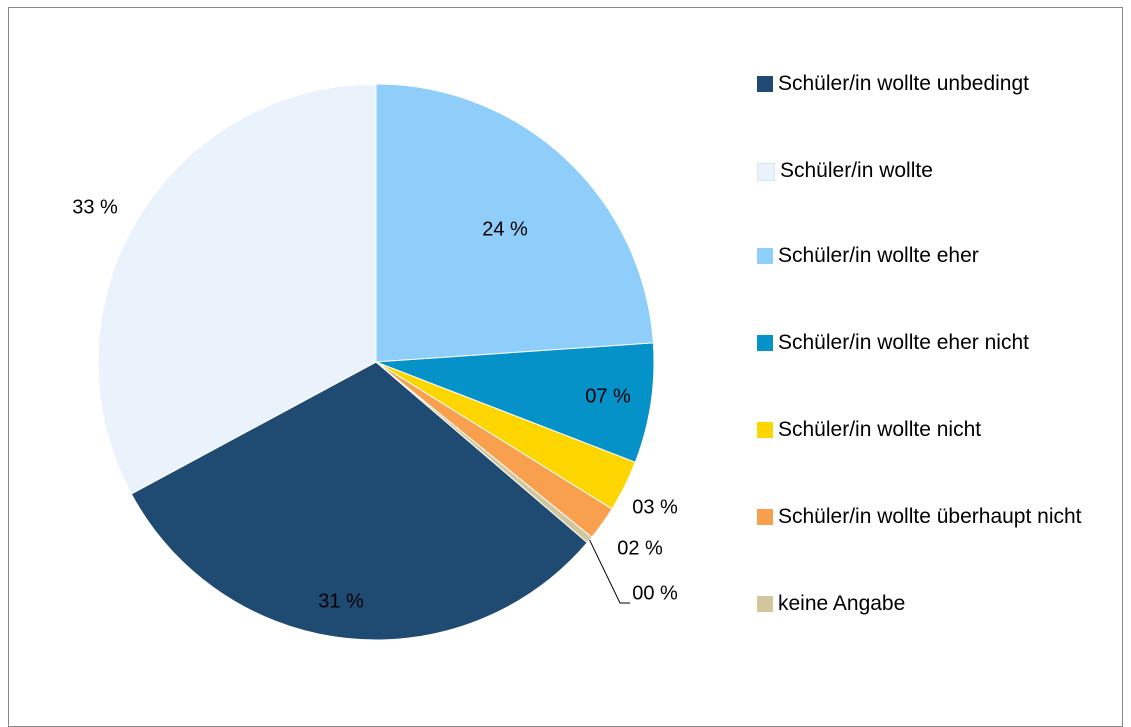  Describe the element at coordinates (930, 516) in the screenshot. I see `legend-label: Schüler/in wollte überhaupt nicht` at that location.